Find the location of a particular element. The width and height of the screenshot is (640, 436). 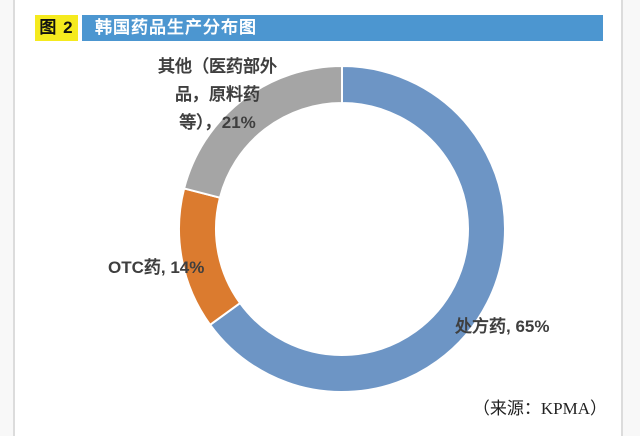

figure-title-banner: 韩国药品生产分布图 is located at coordinates (342, 28).